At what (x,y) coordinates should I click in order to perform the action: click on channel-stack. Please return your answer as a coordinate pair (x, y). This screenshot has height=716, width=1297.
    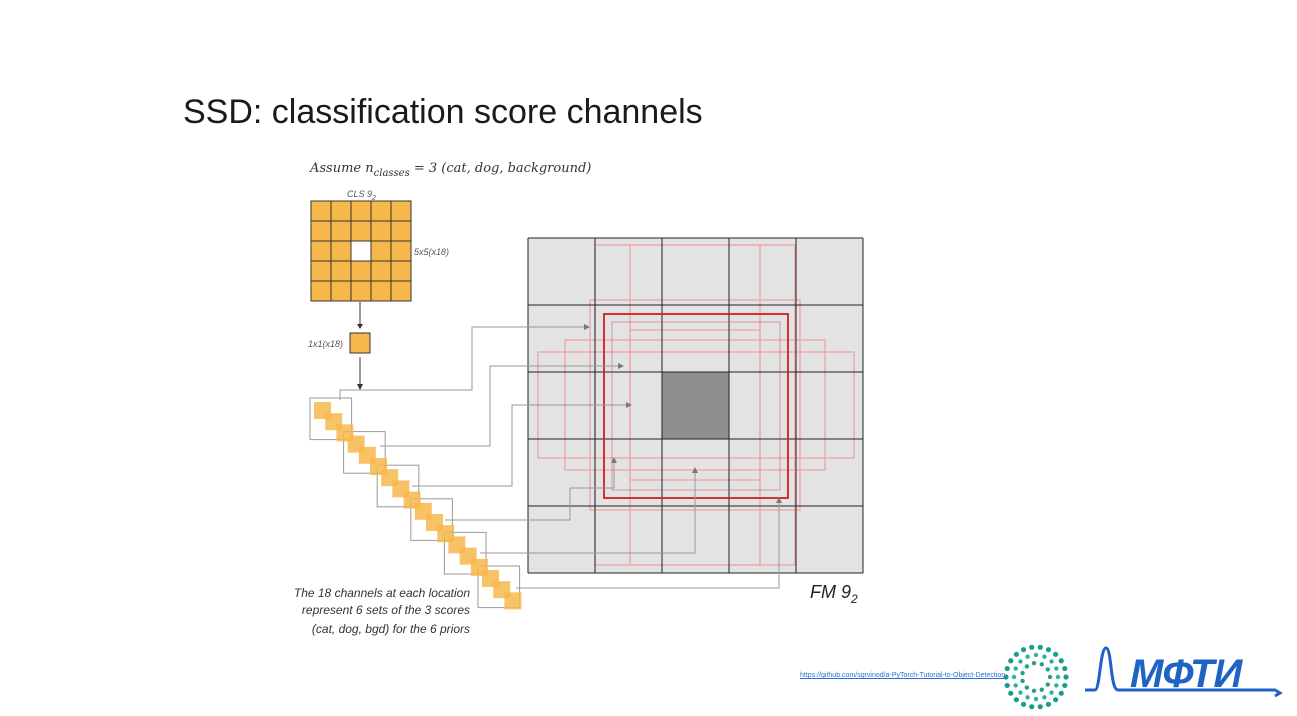
    Looking at the image, I should click on (415, 503).